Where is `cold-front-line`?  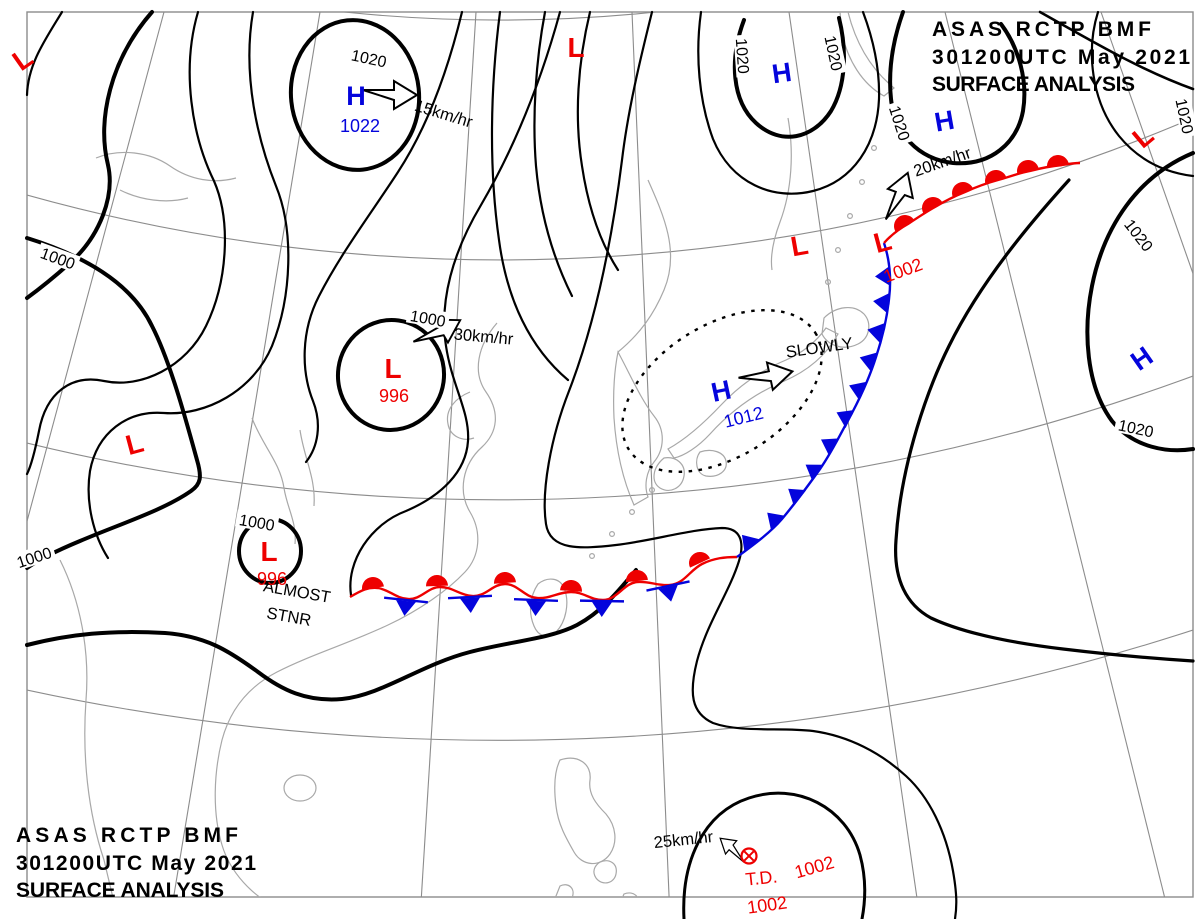
cold-front-line is located at coordinates (814, 400).